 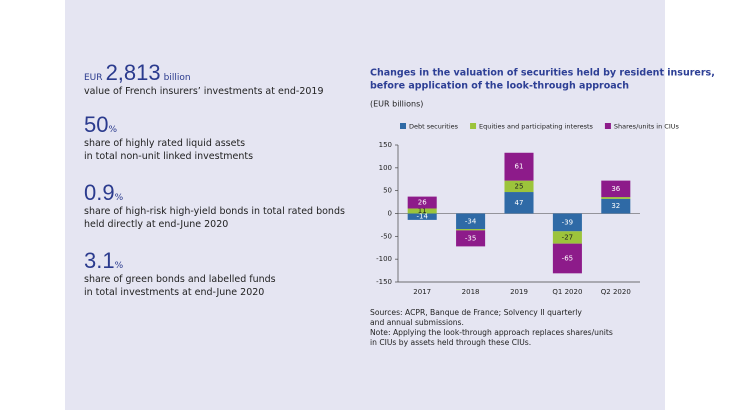 I want to click on figure: 3.1, so click(x=99, y=260).